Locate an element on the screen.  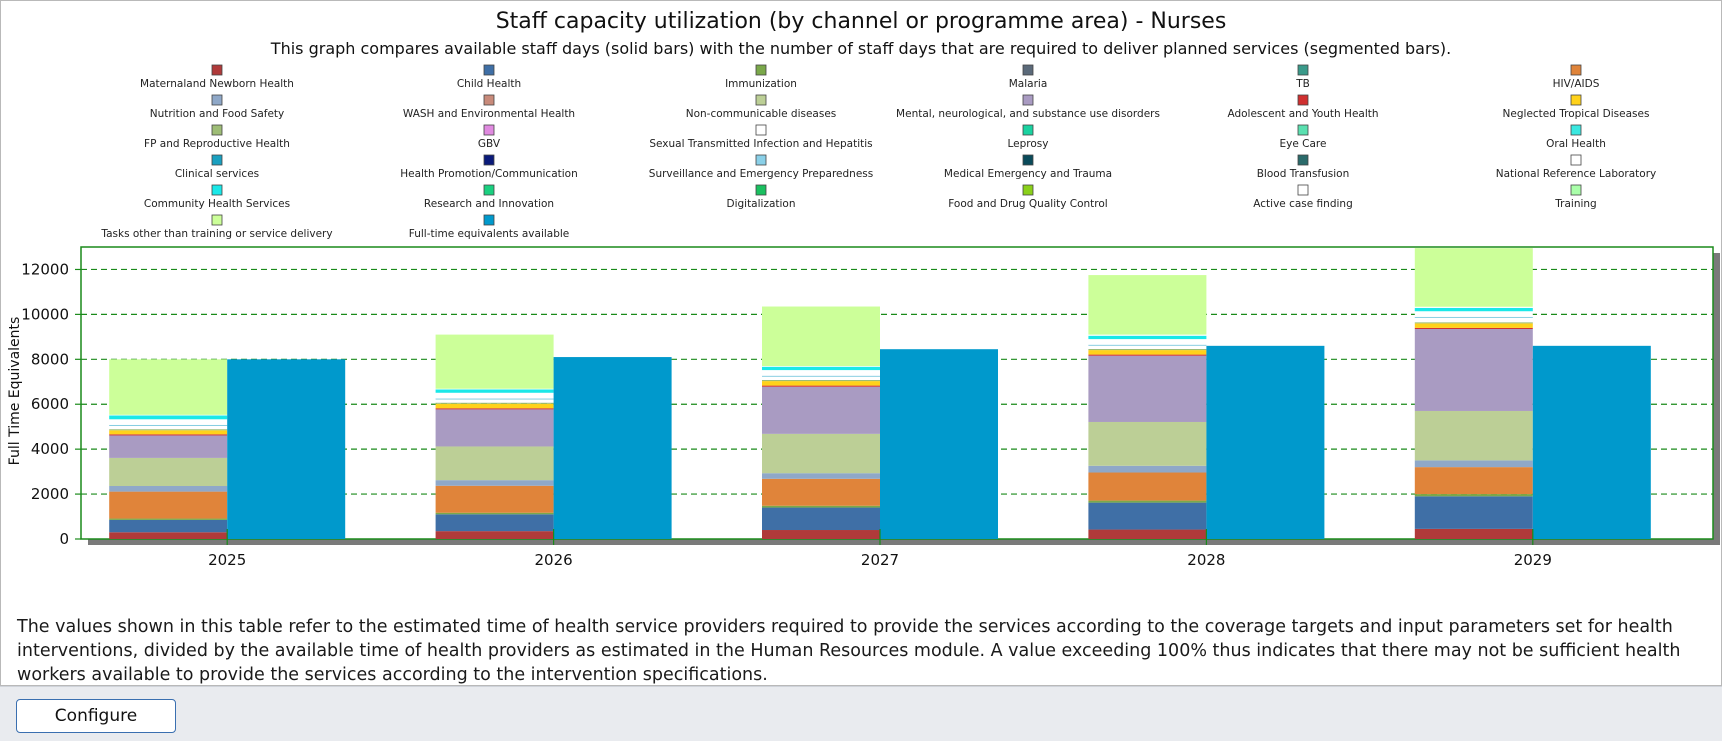
legend-label-immunization: Immunization is located at coordinates (761, 84).